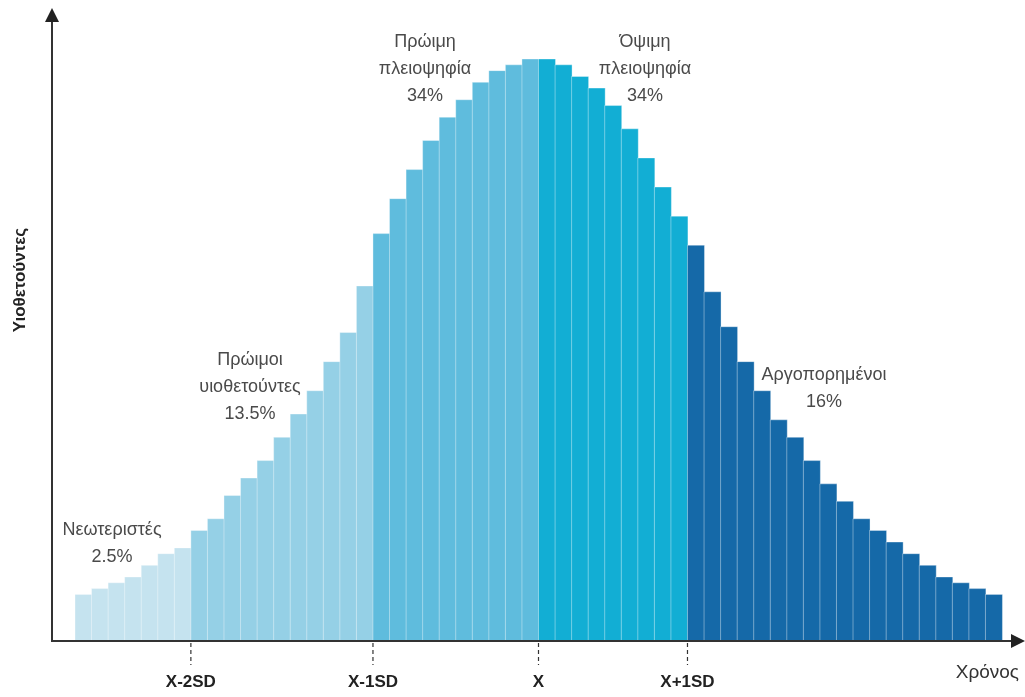  What do you see at coordinates (645, 68) in the screenshot?
I see `annotation: Όψιμη πλειοψηφία 34%` at bounding box center [645, 68].